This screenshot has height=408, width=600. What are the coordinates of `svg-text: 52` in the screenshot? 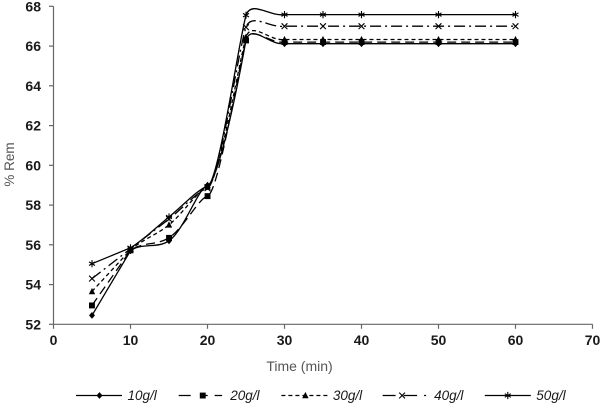 It's located at (33, 324).